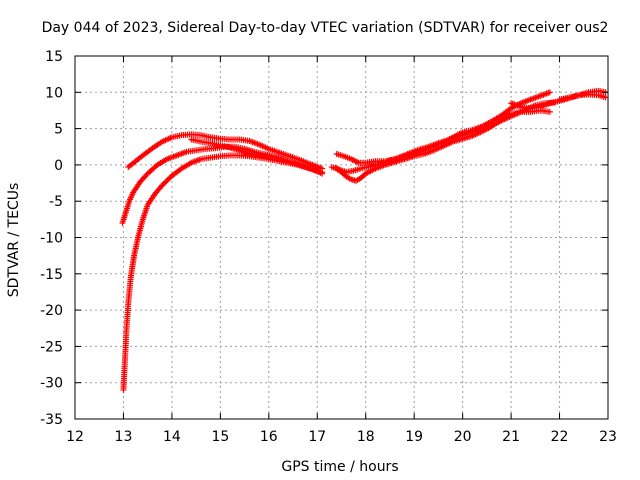 This screenshot has width=640, height=480. What do you see at coordinates (51, 275) in the screenshot?
I see `y-tick-label: -15` at bounding box center [51, 275].